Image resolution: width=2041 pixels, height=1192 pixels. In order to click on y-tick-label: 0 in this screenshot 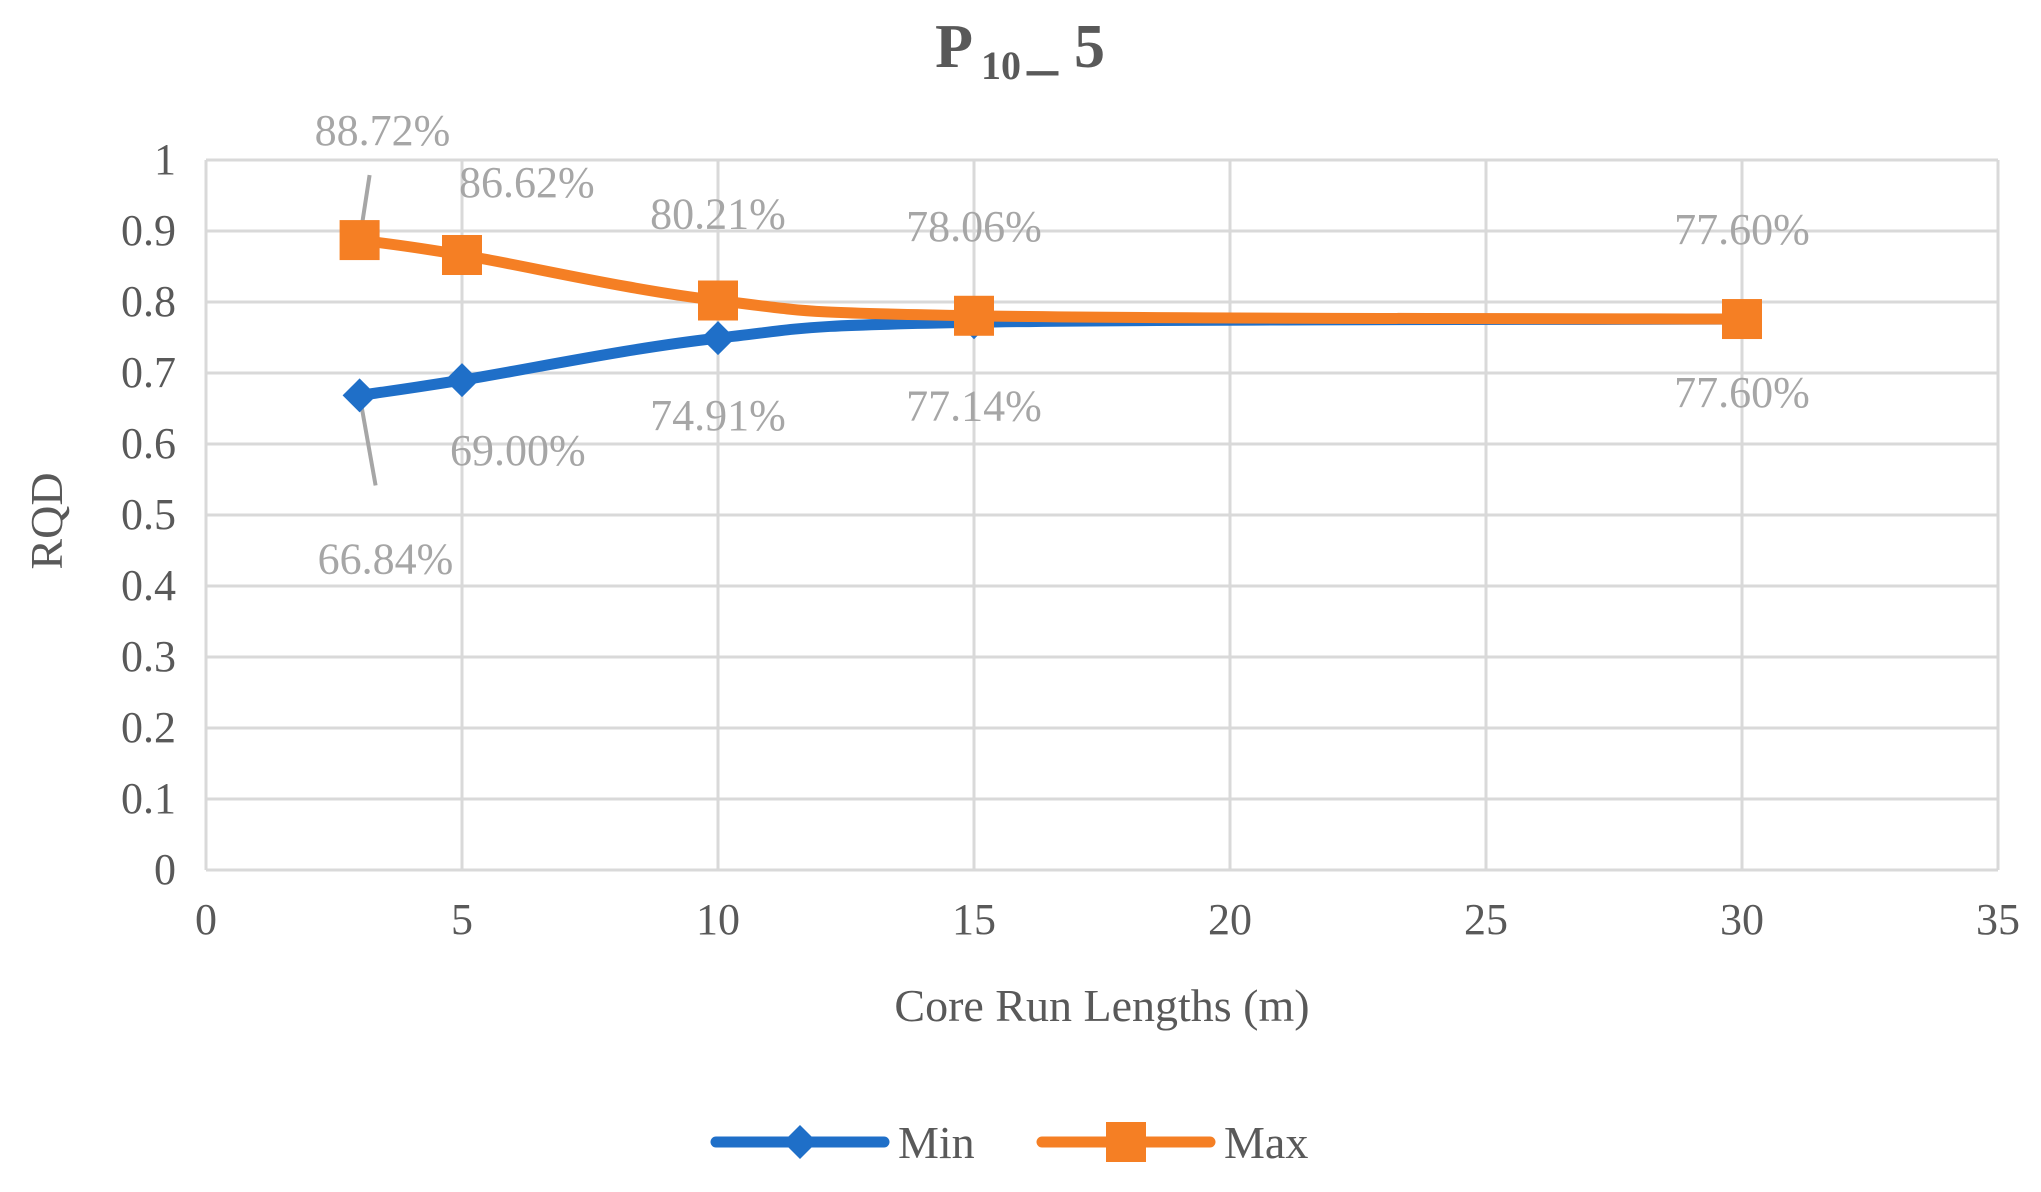, I will do `click(165, 869)`.